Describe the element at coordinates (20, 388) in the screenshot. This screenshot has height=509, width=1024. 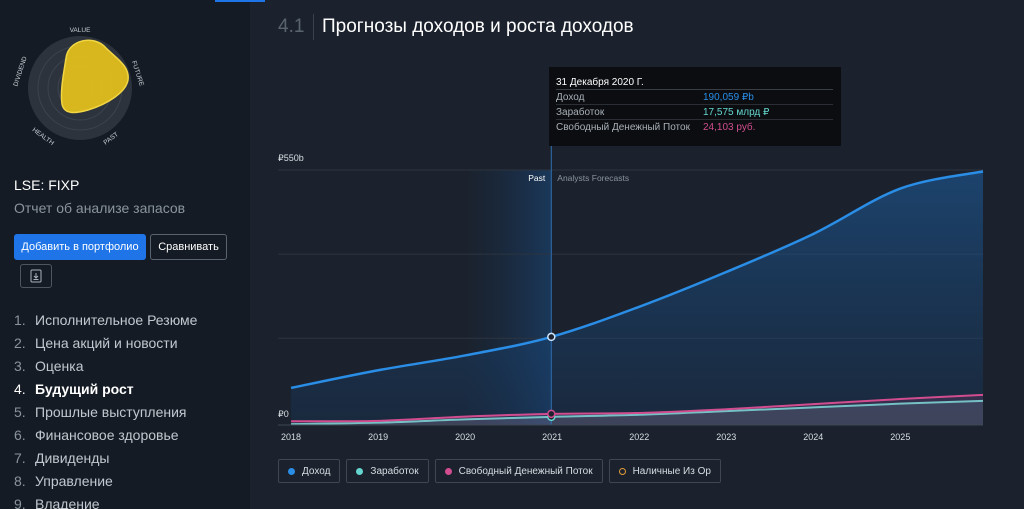
I see `nav-item-number: 4.` at that location.